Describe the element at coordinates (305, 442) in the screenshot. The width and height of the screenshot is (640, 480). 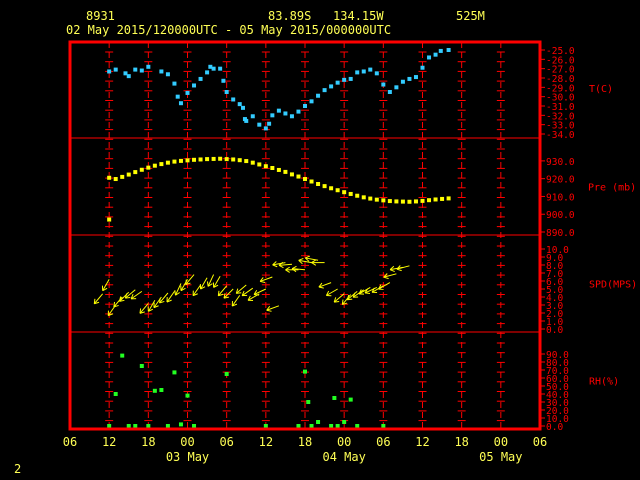
I see `x-tick-label: 18` at that location.